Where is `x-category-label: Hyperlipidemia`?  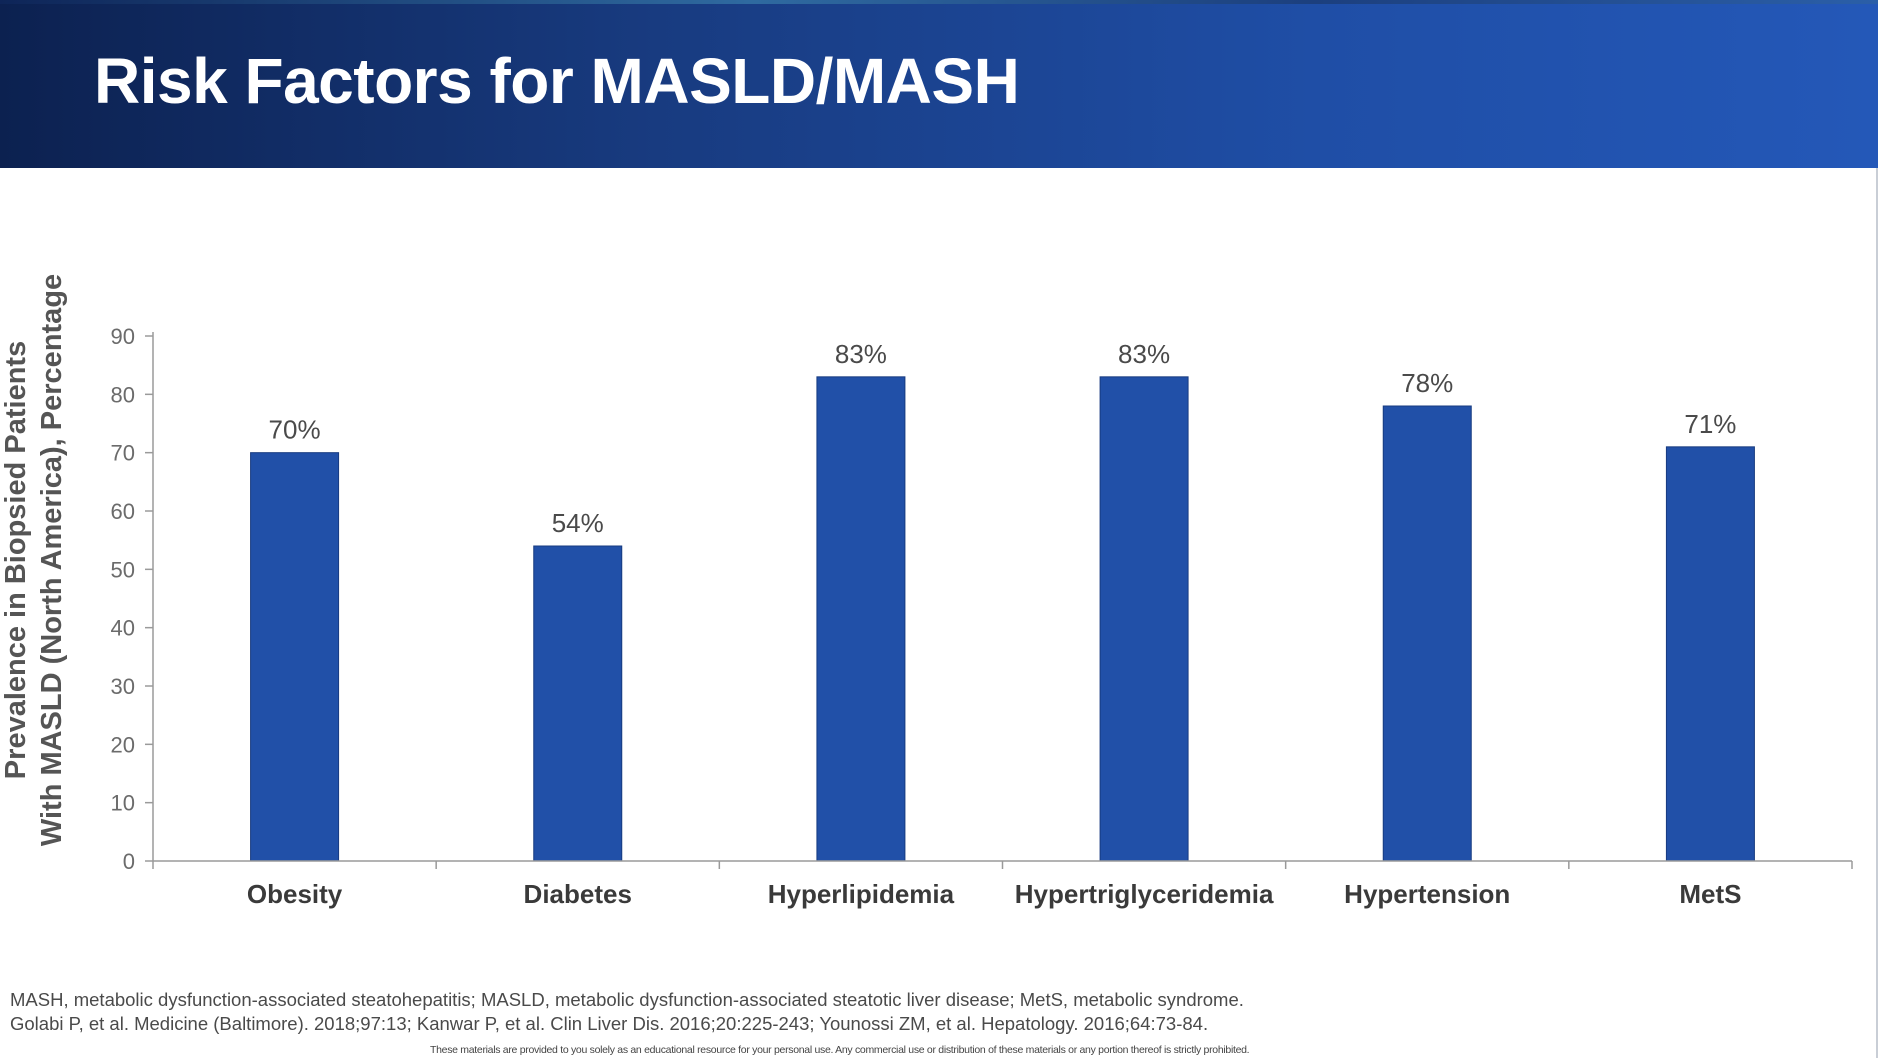
x-category-label: Hyperlipidemia is located at coordinates (861, 894).